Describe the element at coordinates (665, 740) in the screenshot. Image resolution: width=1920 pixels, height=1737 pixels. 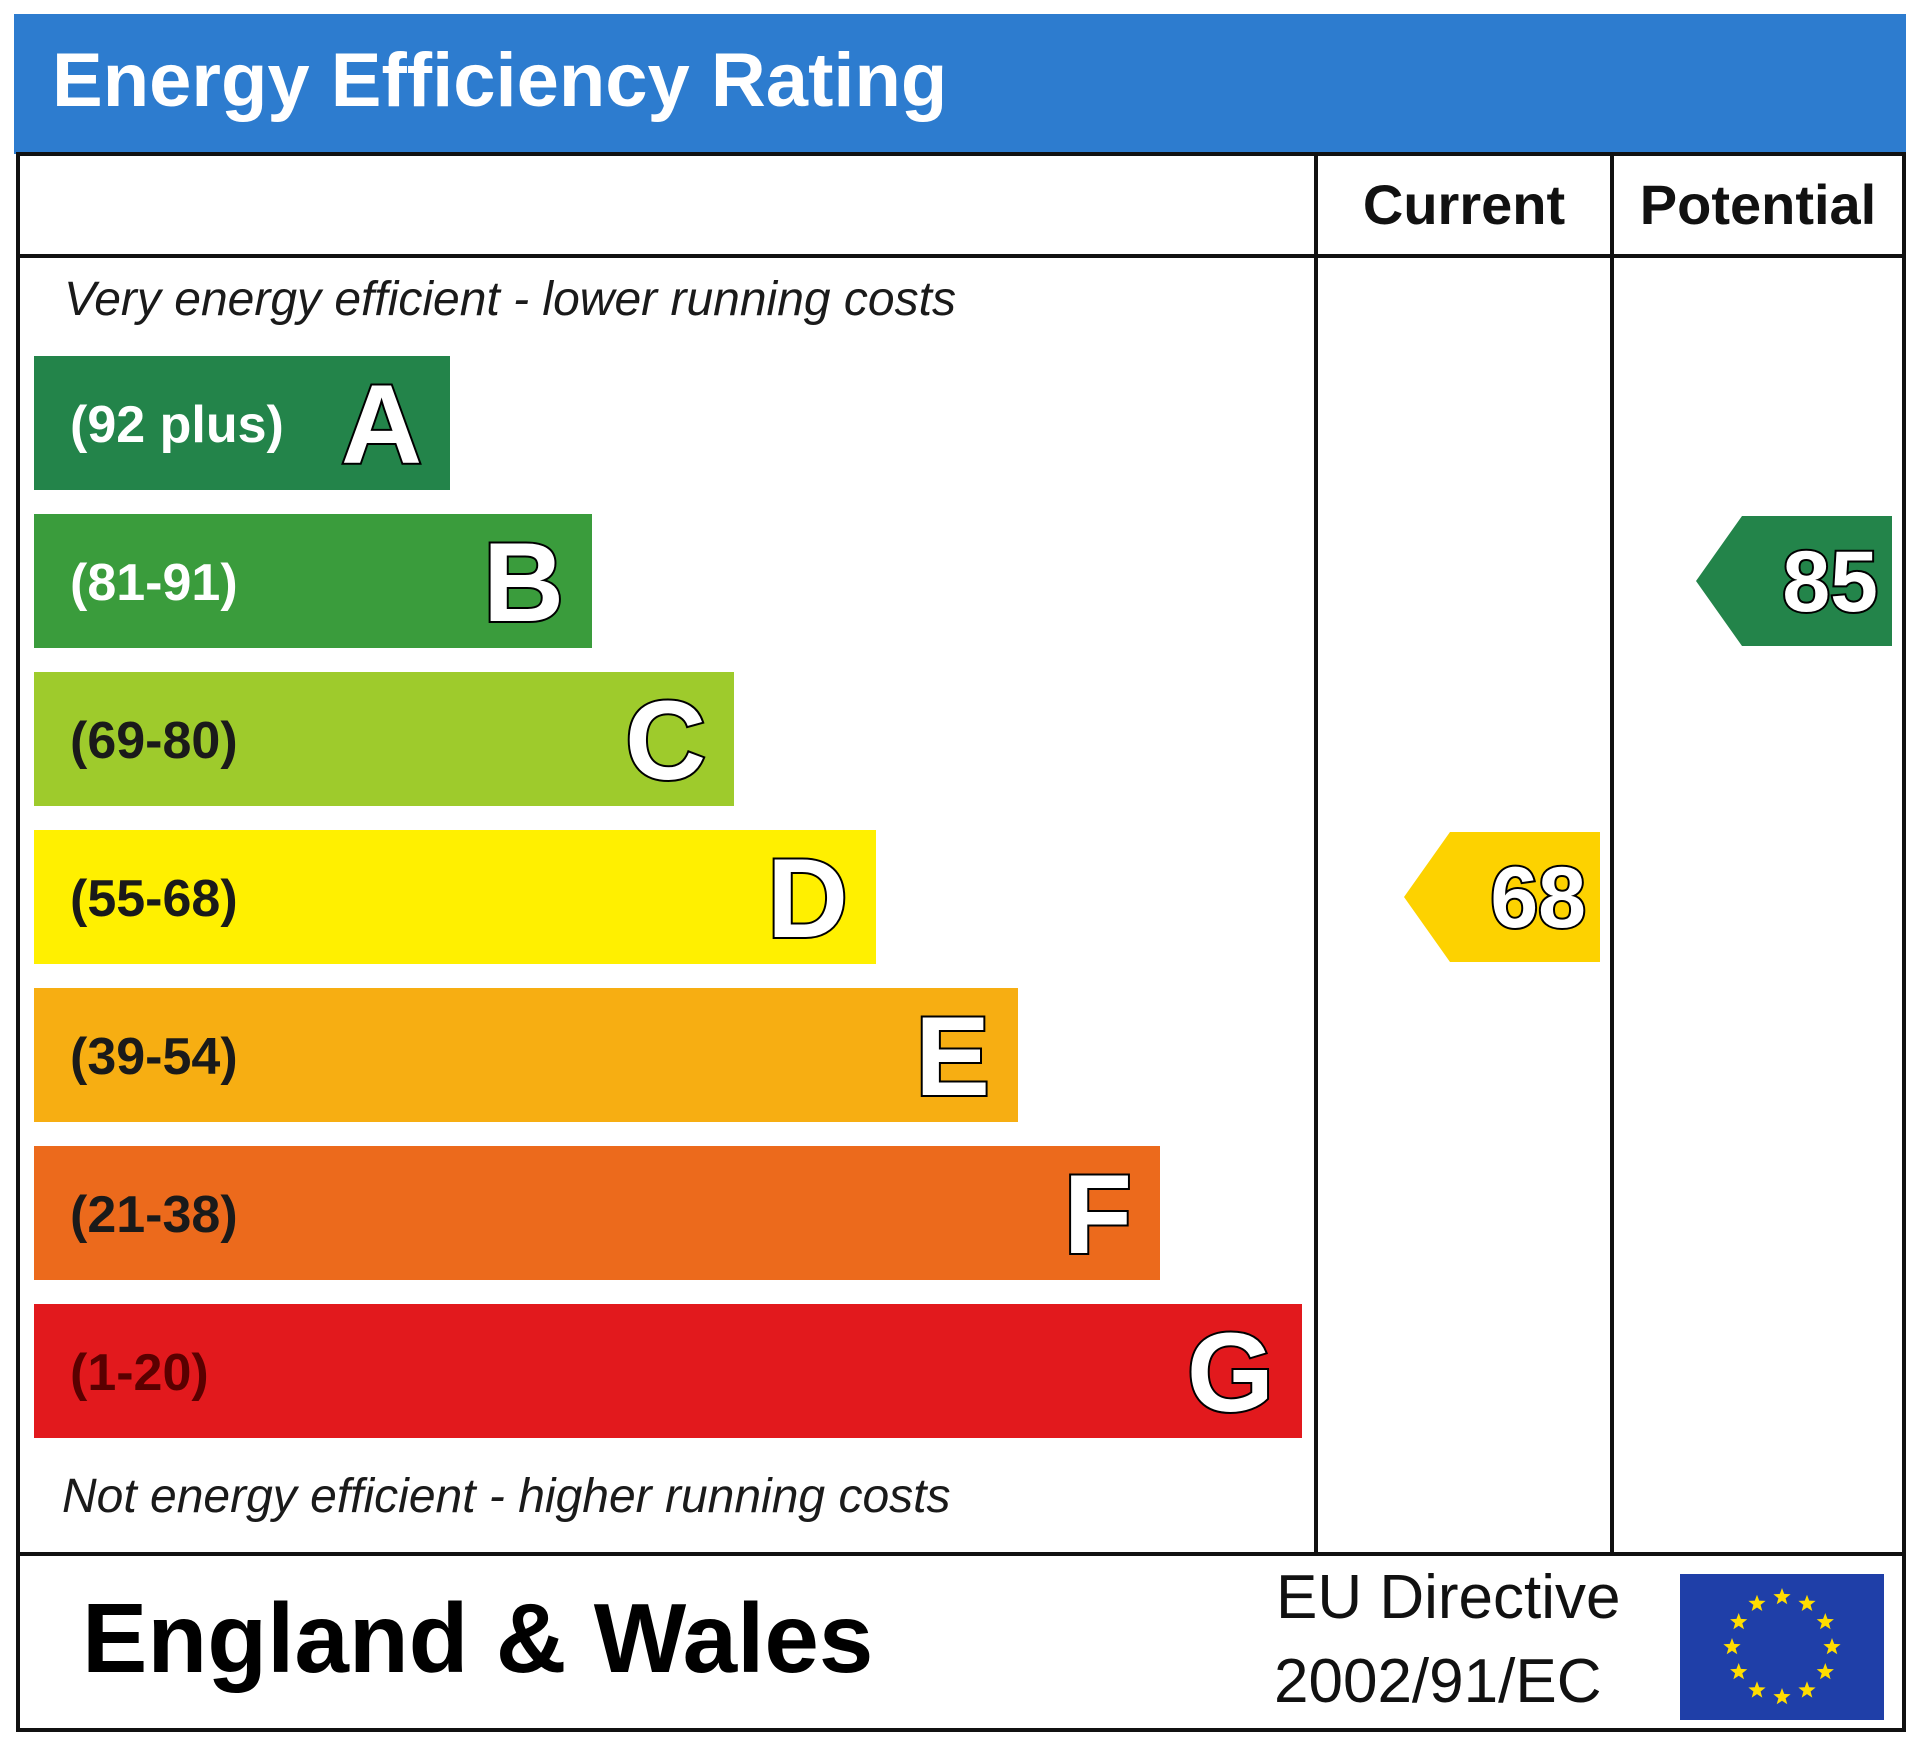
I see `band-c-letter: C` at that location.